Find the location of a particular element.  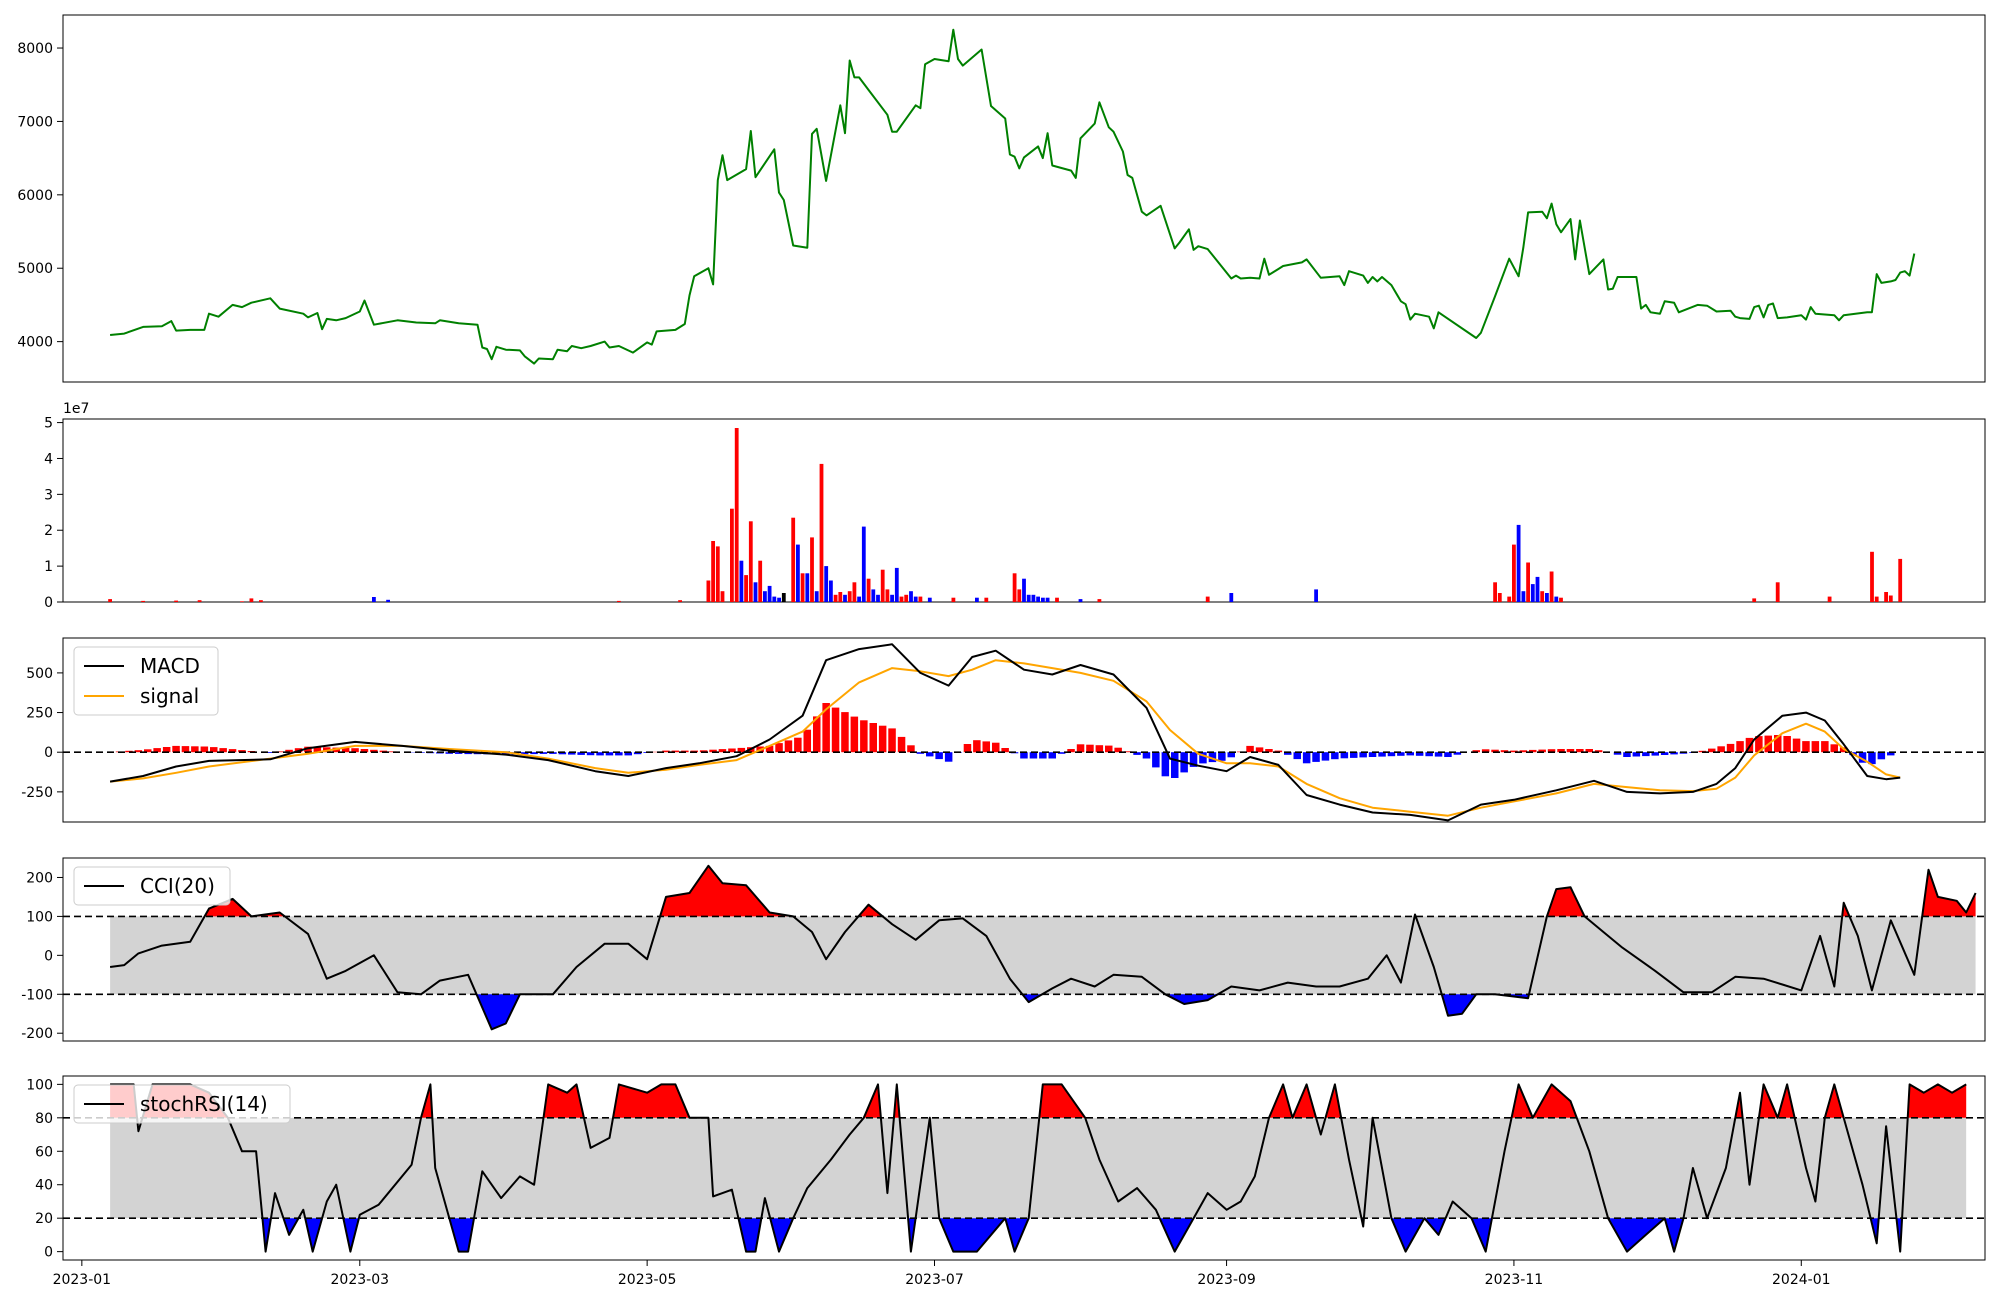

volume-ytick-label: 0 is located at coordinates (48, 603).